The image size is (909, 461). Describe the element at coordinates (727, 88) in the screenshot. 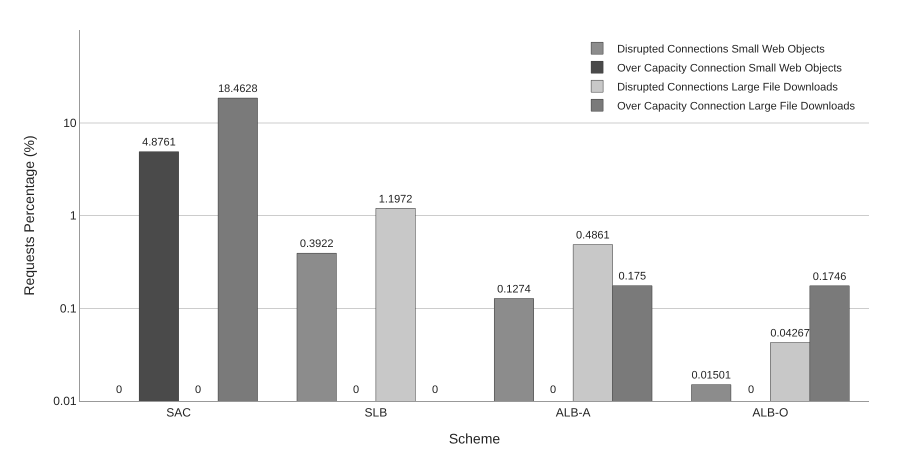

I see `legend-label: Disrupted Connections Large File Downloads` at that location.